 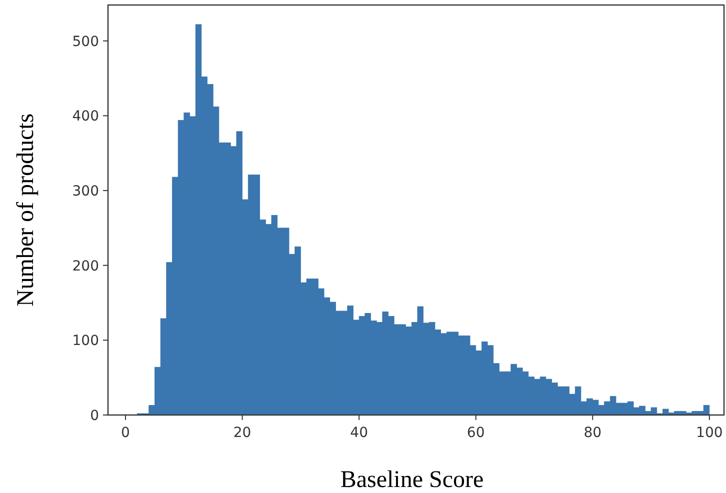 What do you see at coordinates (593, 433) in the screenshot?
I see `x-tick-label: 80` at bounding box center [593, 433].